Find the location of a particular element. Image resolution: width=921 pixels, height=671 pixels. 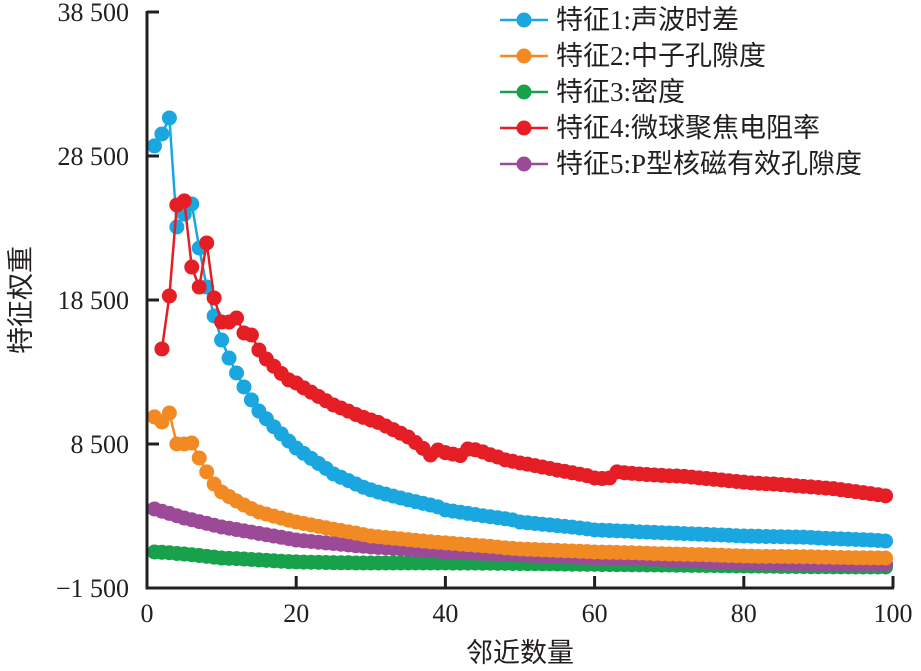

y-tick-label: 38 500 is located at coordinates (94, 13).